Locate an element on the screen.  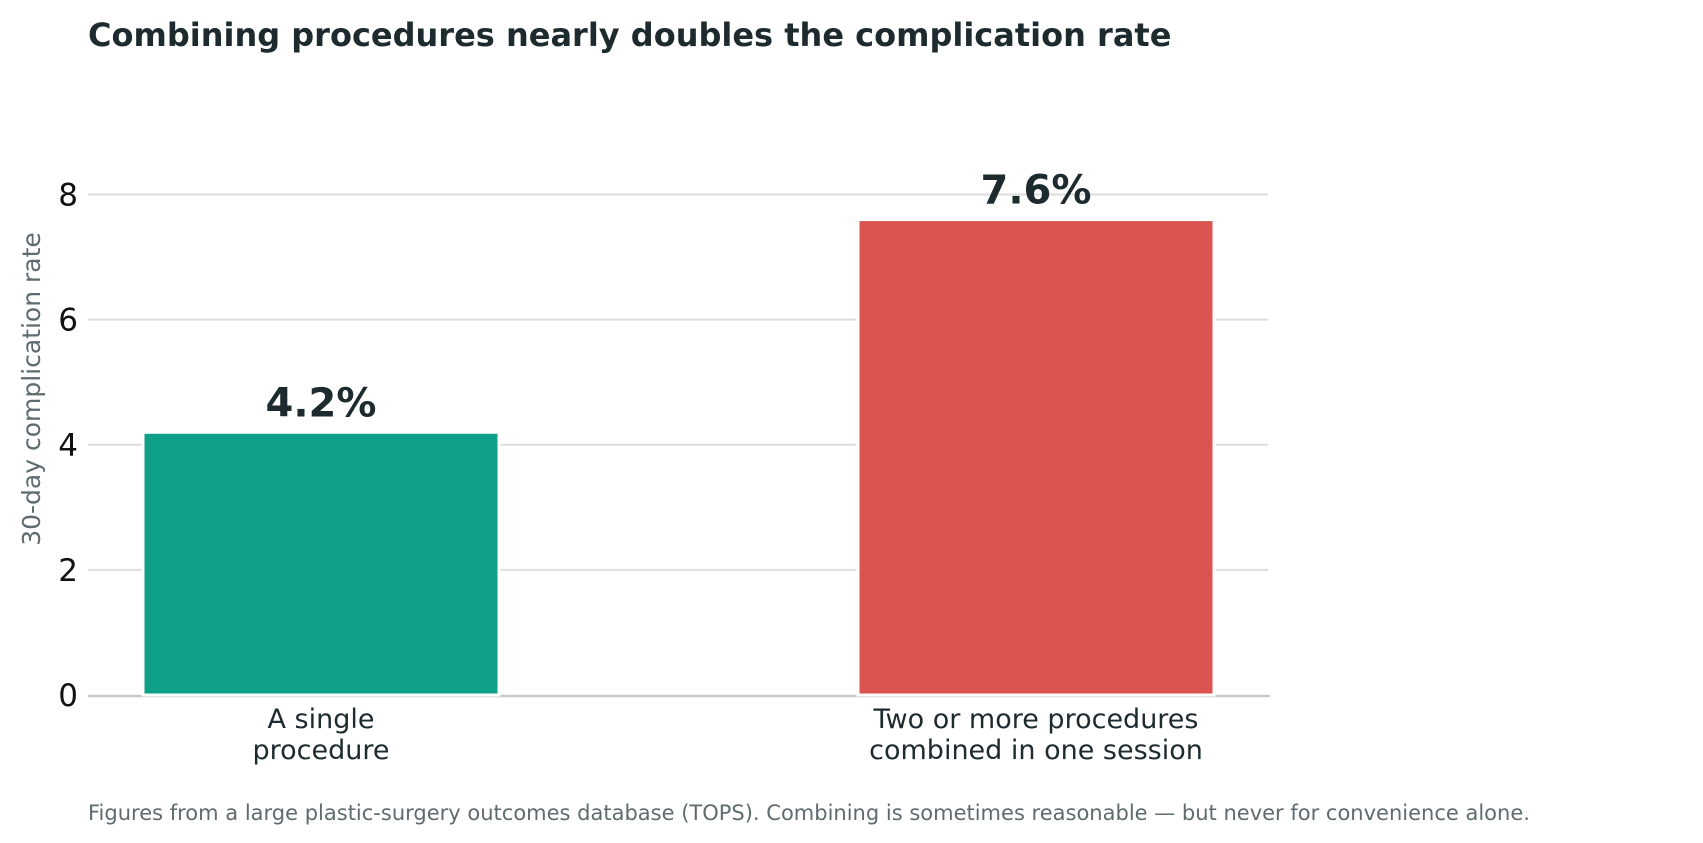
y-tick-label: 4 is located at coordinates (68, 446).